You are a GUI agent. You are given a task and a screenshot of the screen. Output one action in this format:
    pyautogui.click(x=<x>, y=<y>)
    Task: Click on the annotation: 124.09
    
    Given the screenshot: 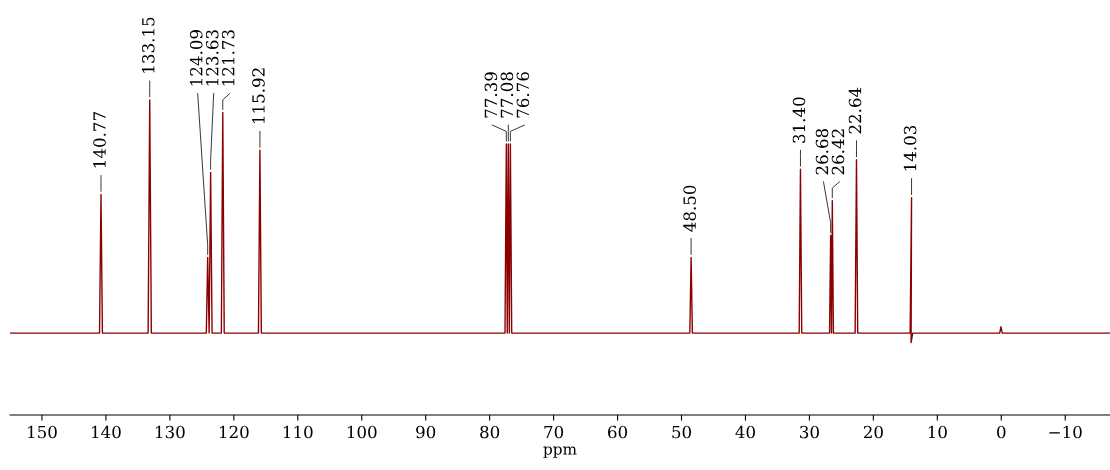 What is the action you would take?
    pyautogui.click(x=196, y=58)
    